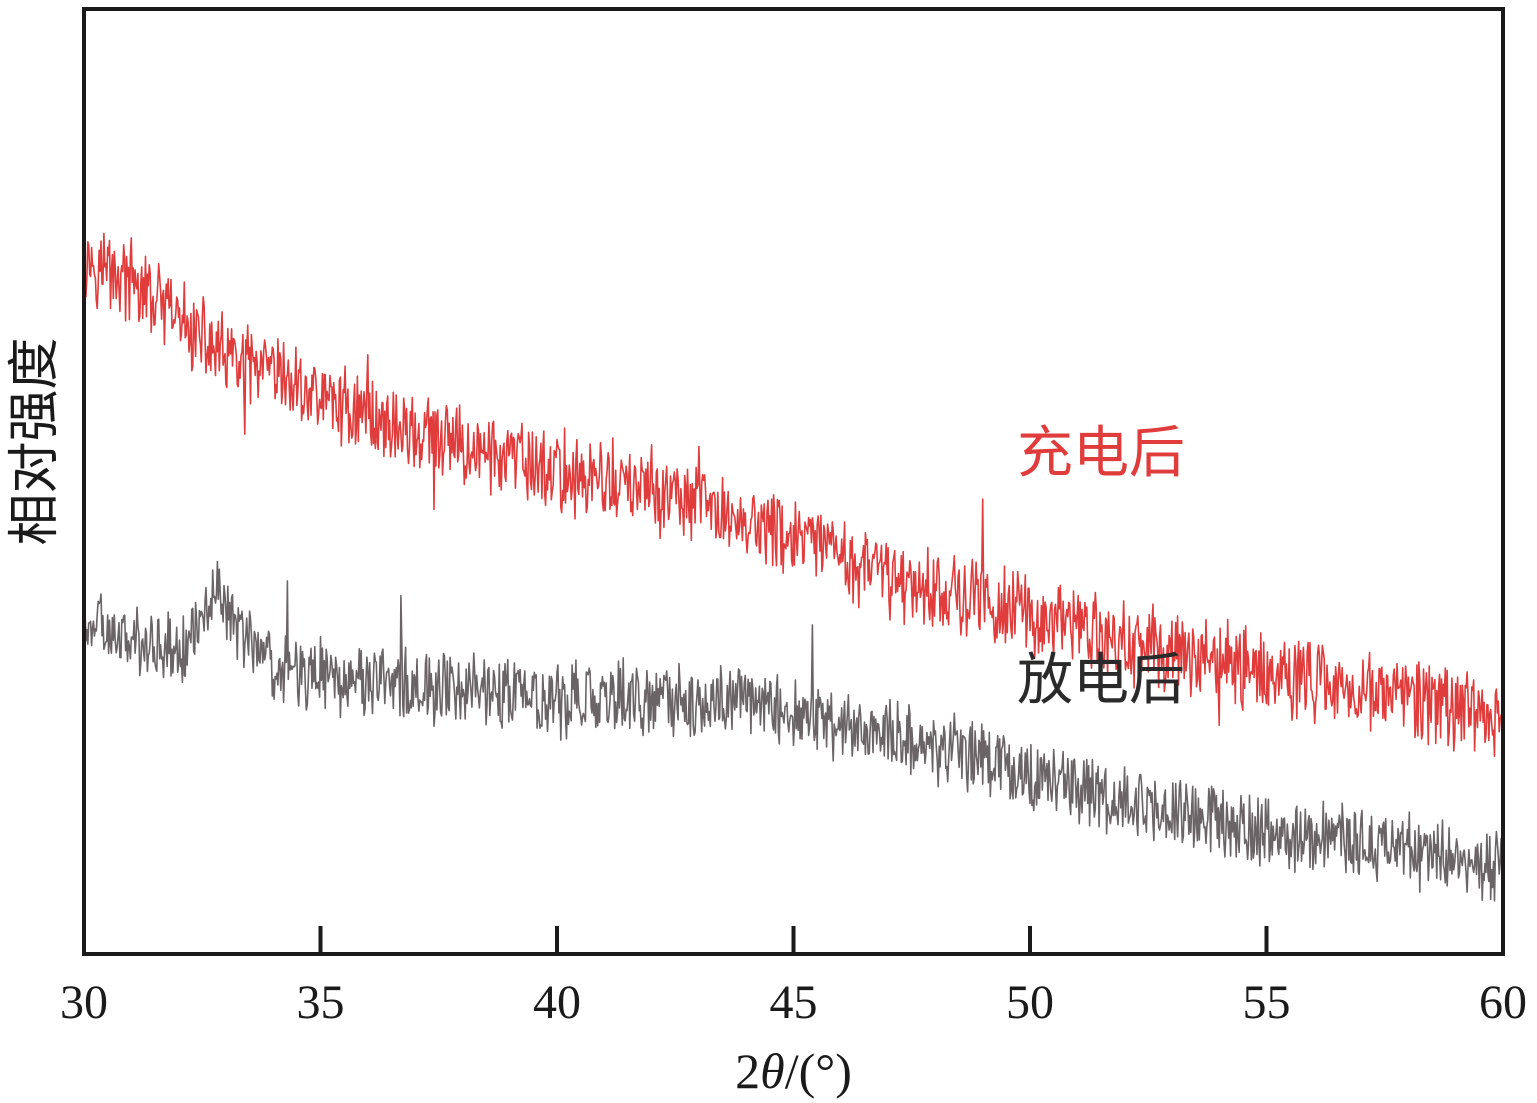 The height and width of the screenshot is (1103, 1537). Describe the element at coordinates (1101, 453) in the screenshot. I see `annotation-charged: 充电后` at that location.